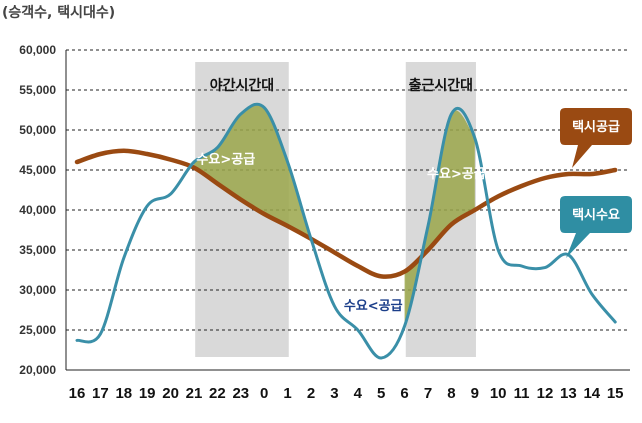 This screenshot has width=642, height=423. What do you see at coordinates (37, 90) in the screenshot?
I see `y-tick-label: 55,000` at bounding box center [37, 90].